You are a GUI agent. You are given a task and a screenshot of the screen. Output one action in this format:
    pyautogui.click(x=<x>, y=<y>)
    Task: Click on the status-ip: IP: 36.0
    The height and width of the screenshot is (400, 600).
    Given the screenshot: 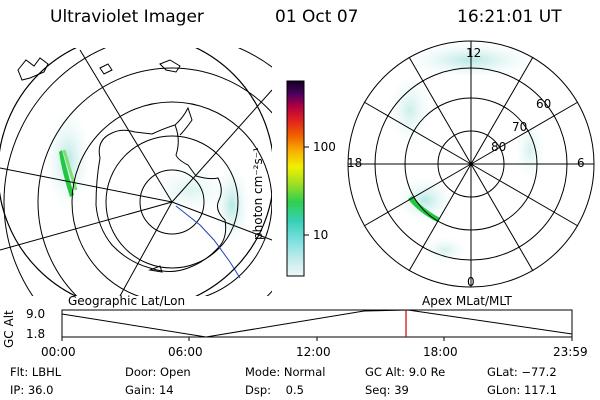 What is the action you would take?
    pyautogui.click(x=32, y=390)
    